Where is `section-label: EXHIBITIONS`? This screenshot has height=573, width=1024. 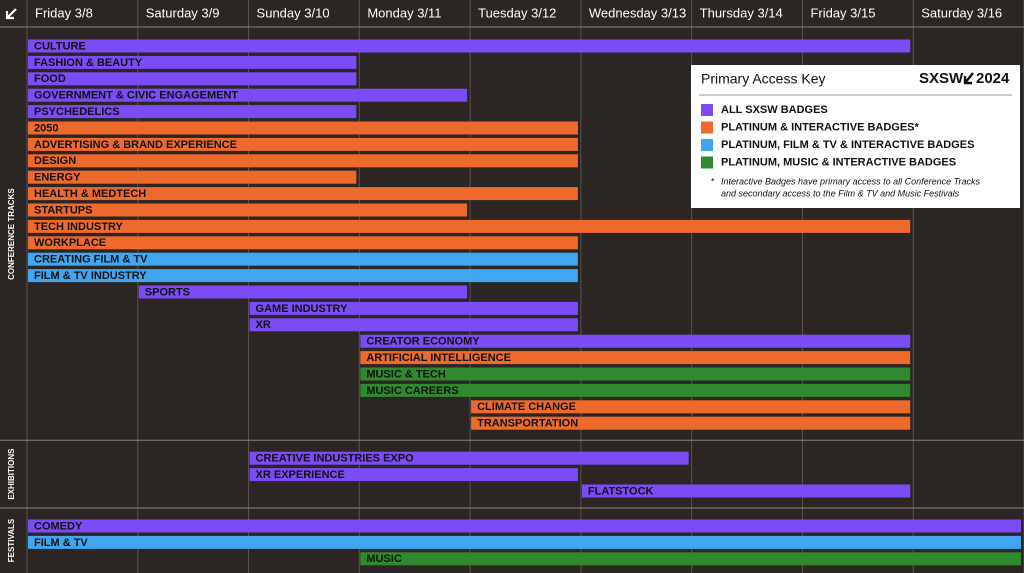 section-label: EXHIBITIONS is located at coordinates (11, 474).